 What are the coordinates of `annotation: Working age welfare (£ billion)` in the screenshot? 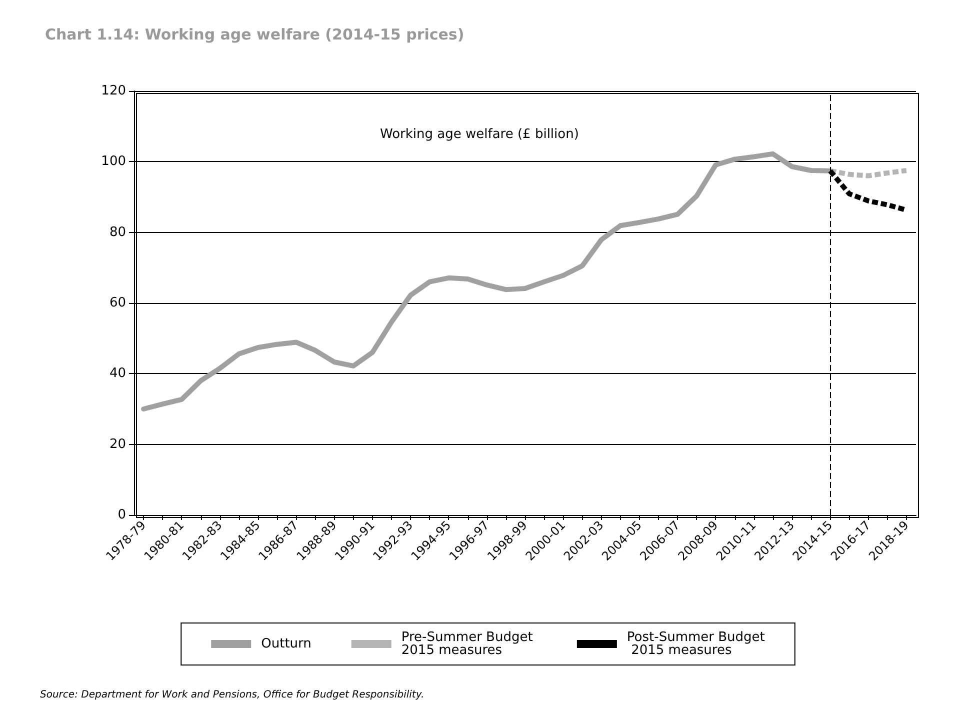 It's located at (479, 134).